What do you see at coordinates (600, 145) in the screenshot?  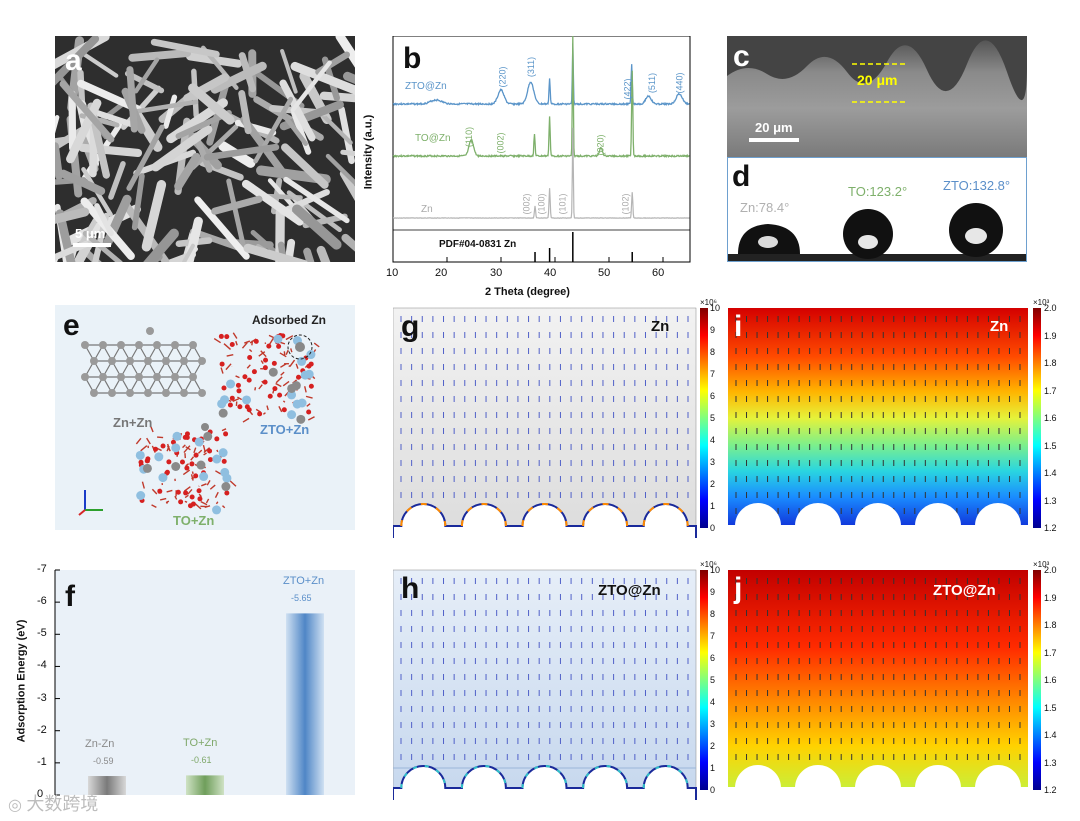 I see `peak-to-020: (020)` at bounding box center [600, 145].